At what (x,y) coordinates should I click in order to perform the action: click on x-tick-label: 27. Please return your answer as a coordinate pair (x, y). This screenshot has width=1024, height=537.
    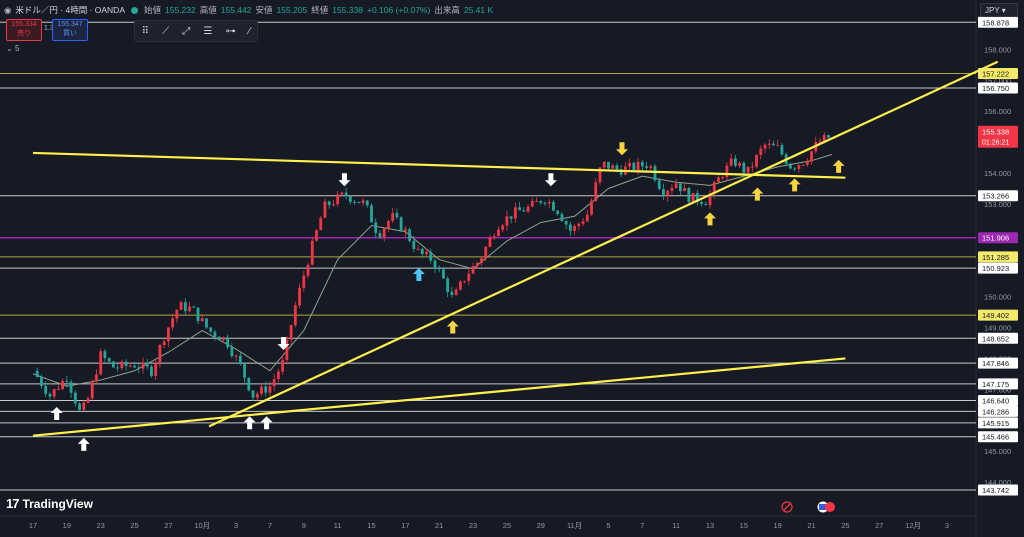
    Looking at the image, I should click on (168, 525).